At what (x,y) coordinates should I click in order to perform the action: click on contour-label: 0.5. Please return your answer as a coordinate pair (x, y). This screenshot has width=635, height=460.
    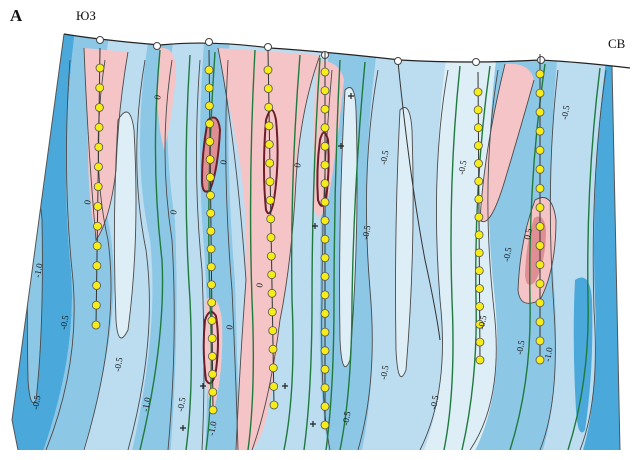
    Looking at the image, I should click on (528, 233).